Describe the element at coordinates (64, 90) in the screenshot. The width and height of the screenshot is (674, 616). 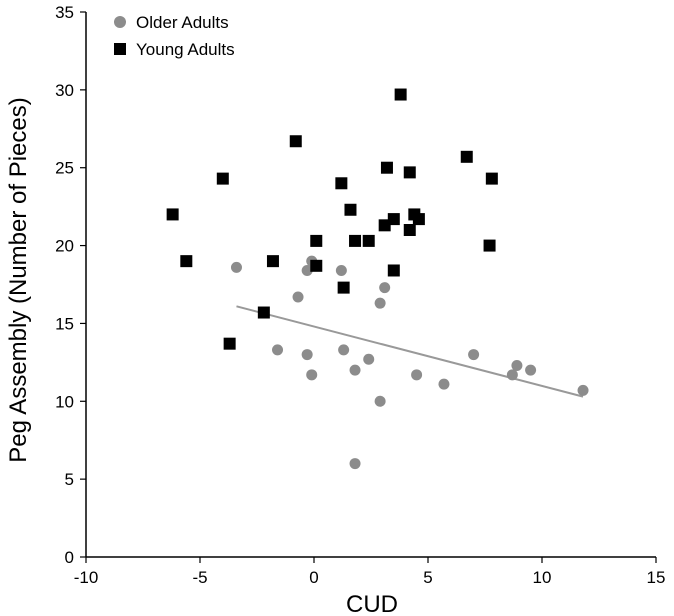
I see `y-tick-label: 30` at that location.